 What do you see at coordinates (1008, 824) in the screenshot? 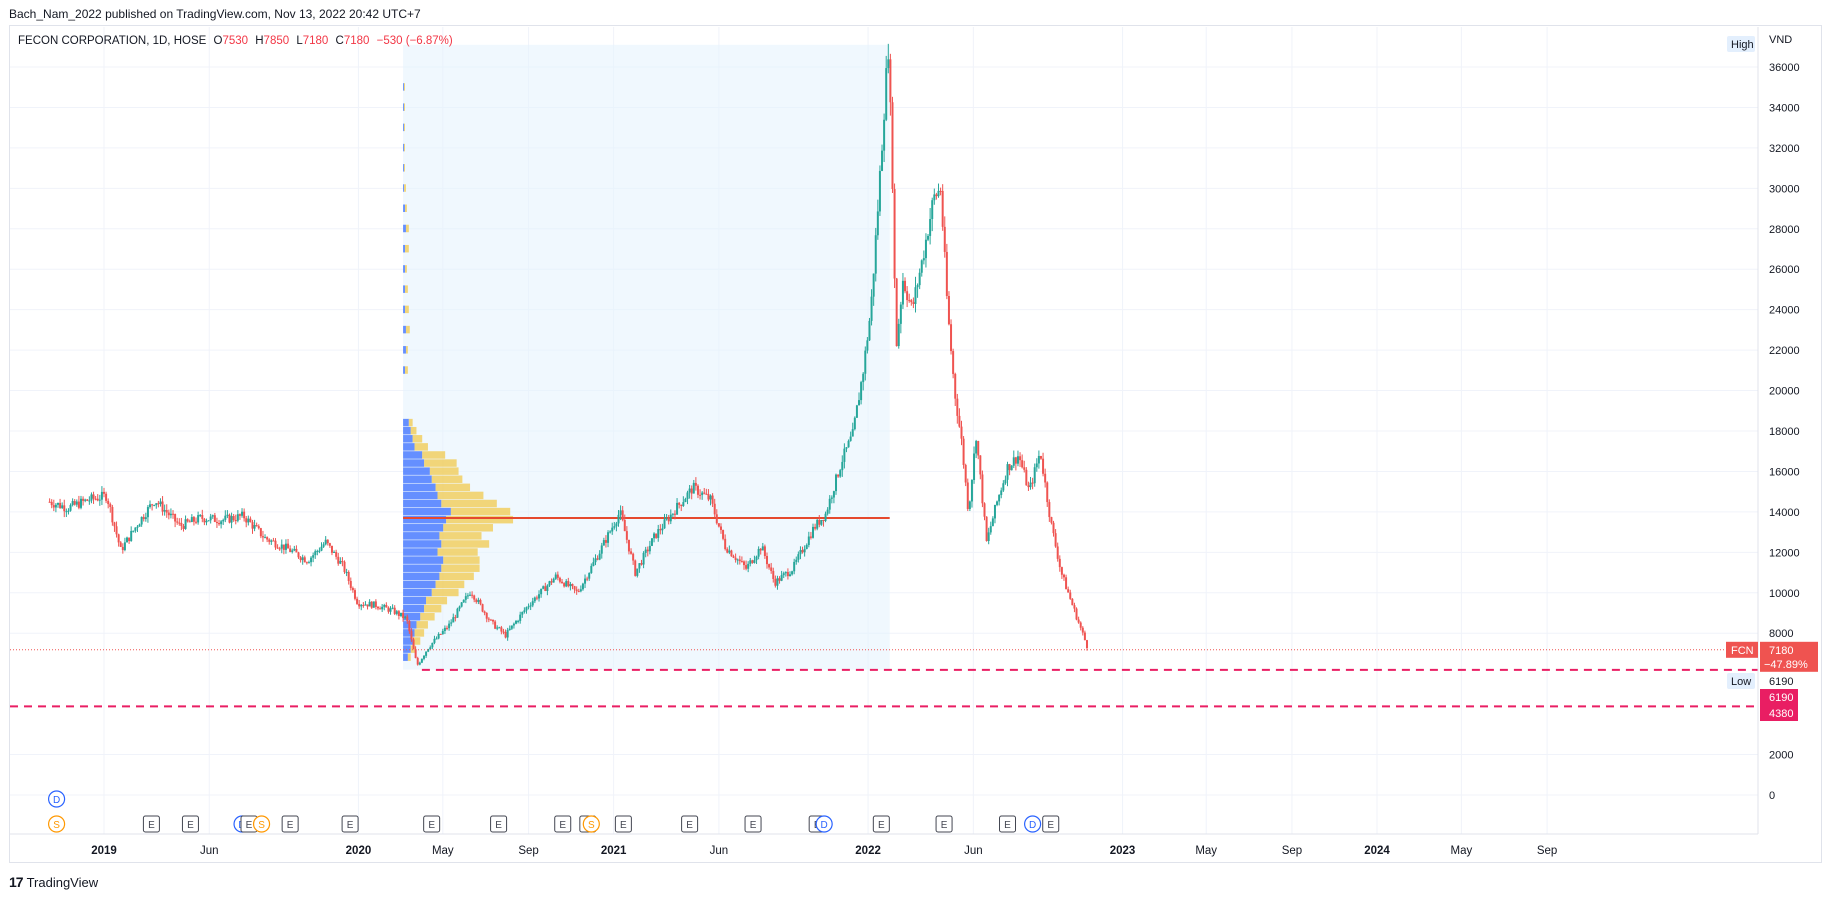
I see `earnings-marker` at bounding box center [1008, 824].